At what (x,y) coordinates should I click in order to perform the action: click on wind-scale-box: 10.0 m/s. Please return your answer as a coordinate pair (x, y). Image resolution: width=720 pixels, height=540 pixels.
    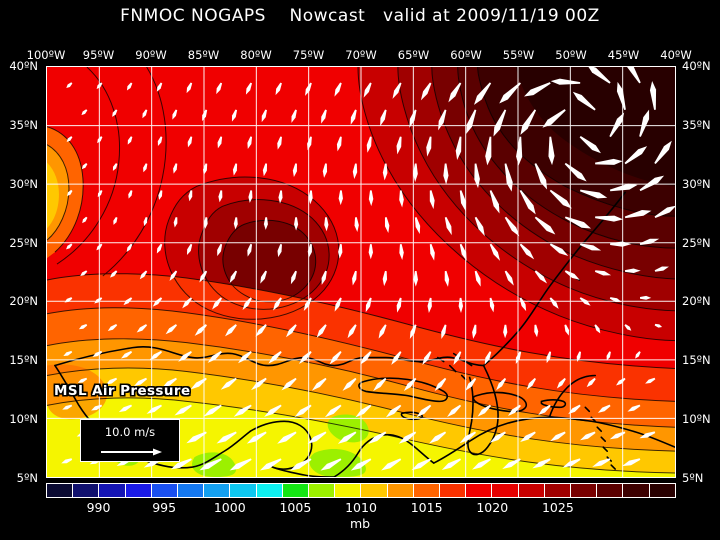
    Looking at the image, I should click on (130, 440).